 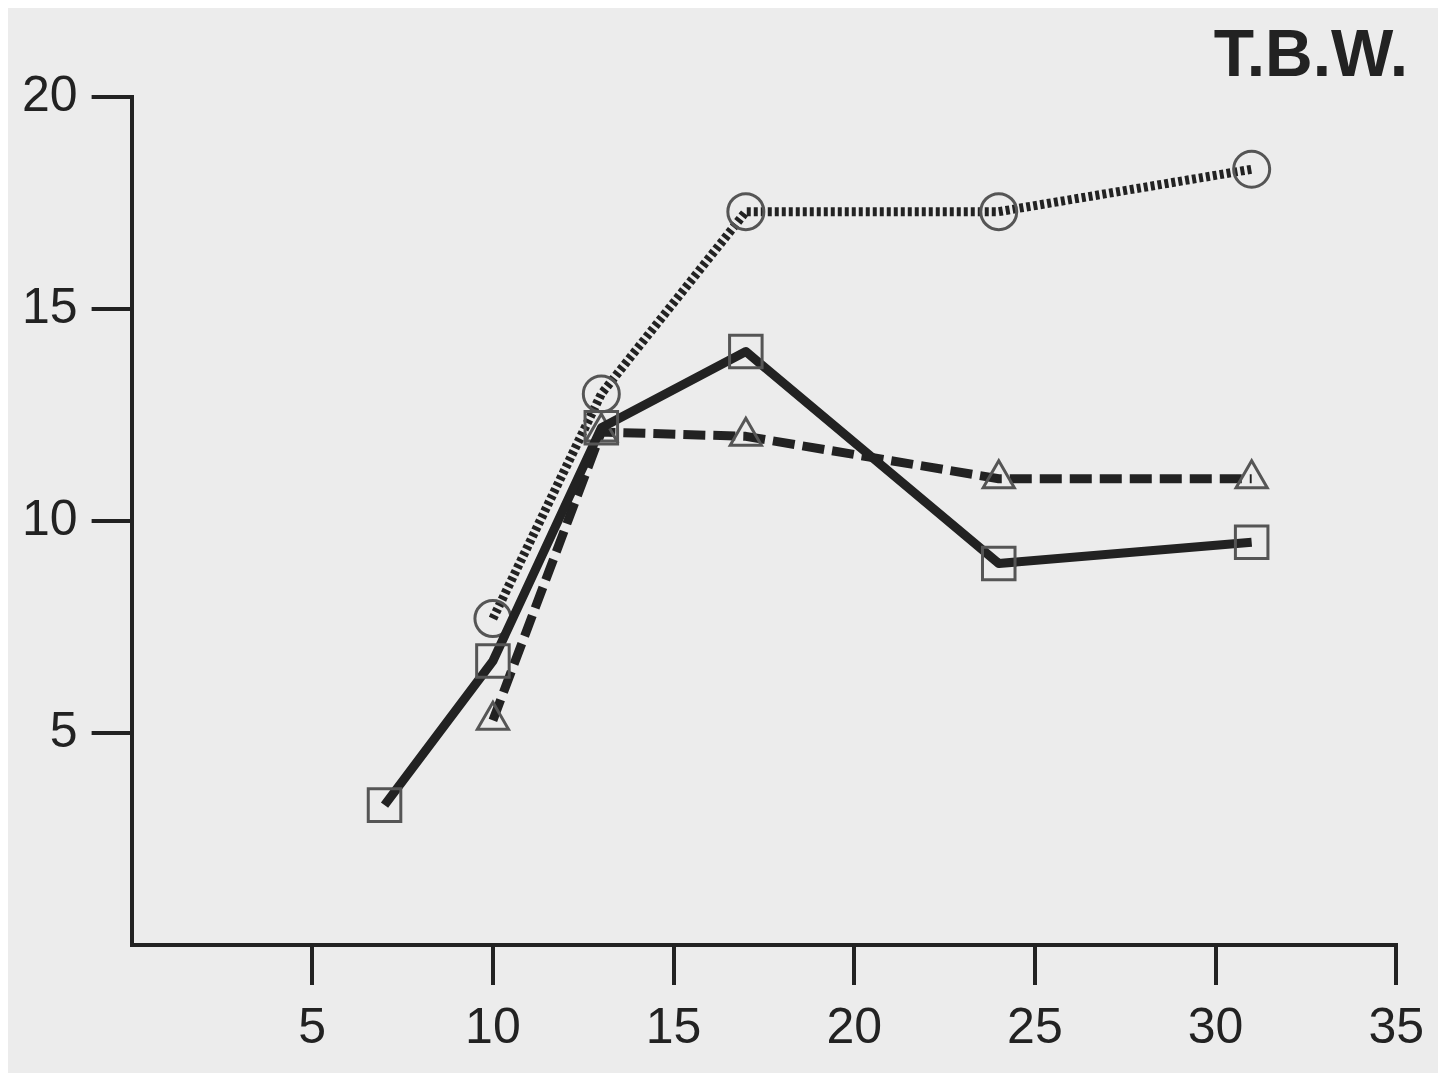 What do you see at coordinates (1215, 1025) in the screenshot?
I see `x-tick-label: 30` at bounding box center [1215, 1025].